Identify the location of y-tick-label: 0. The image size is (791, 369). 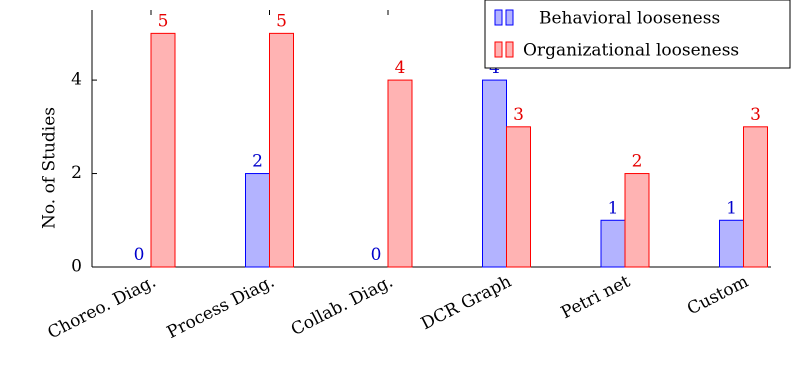
(76, 267).